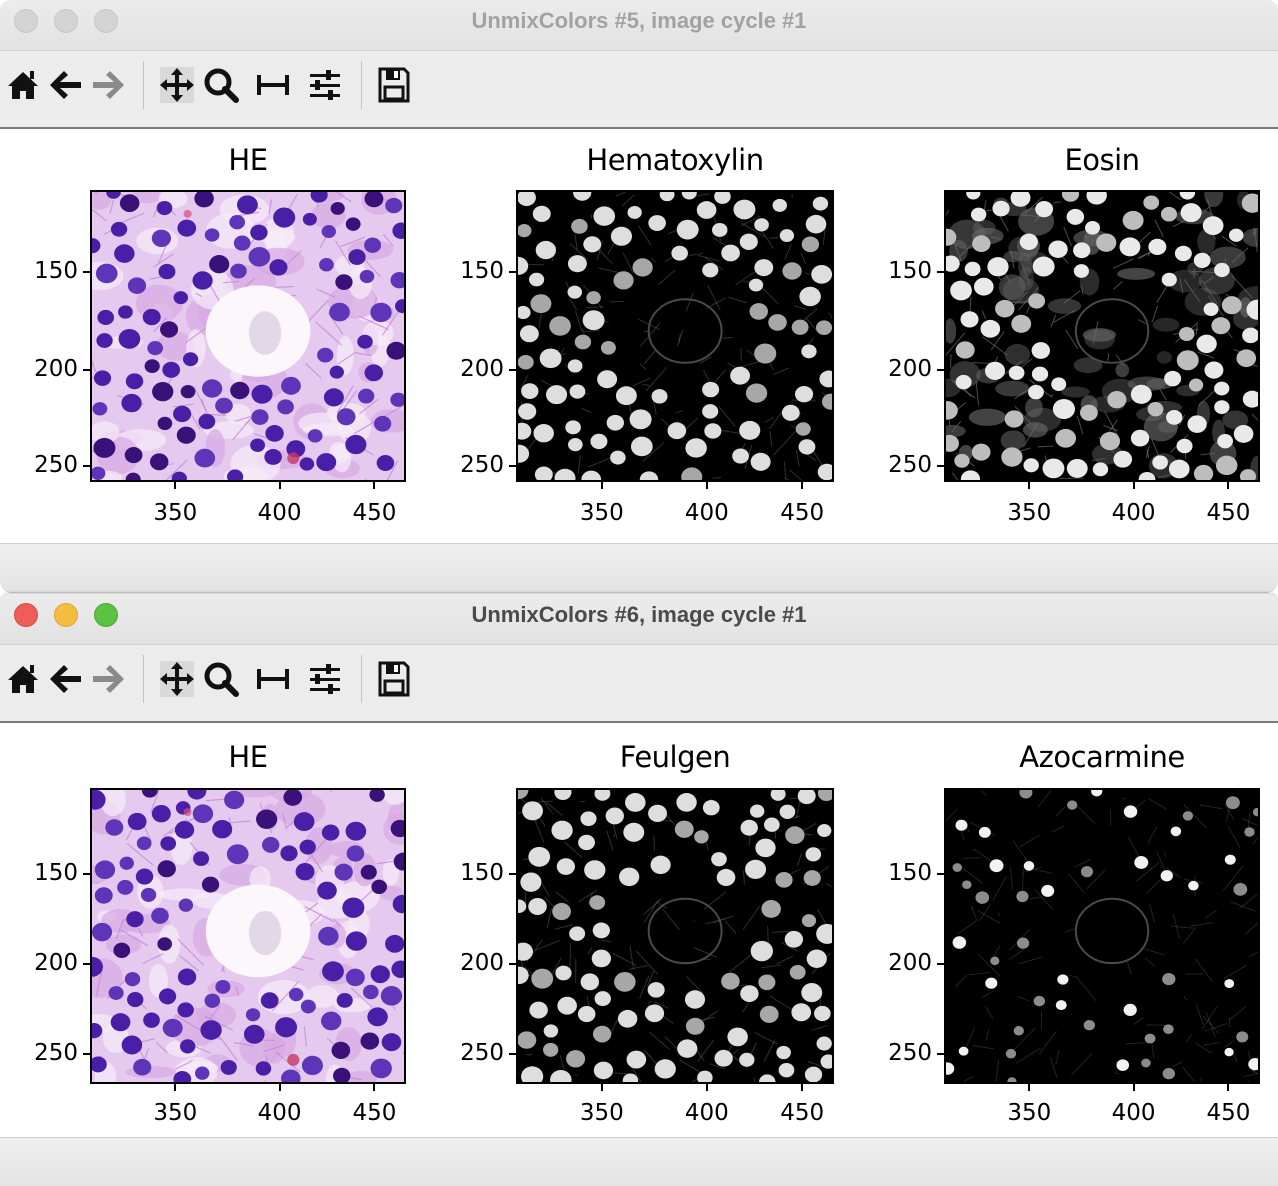  I want to click on status-bar, so click(639, 1161).